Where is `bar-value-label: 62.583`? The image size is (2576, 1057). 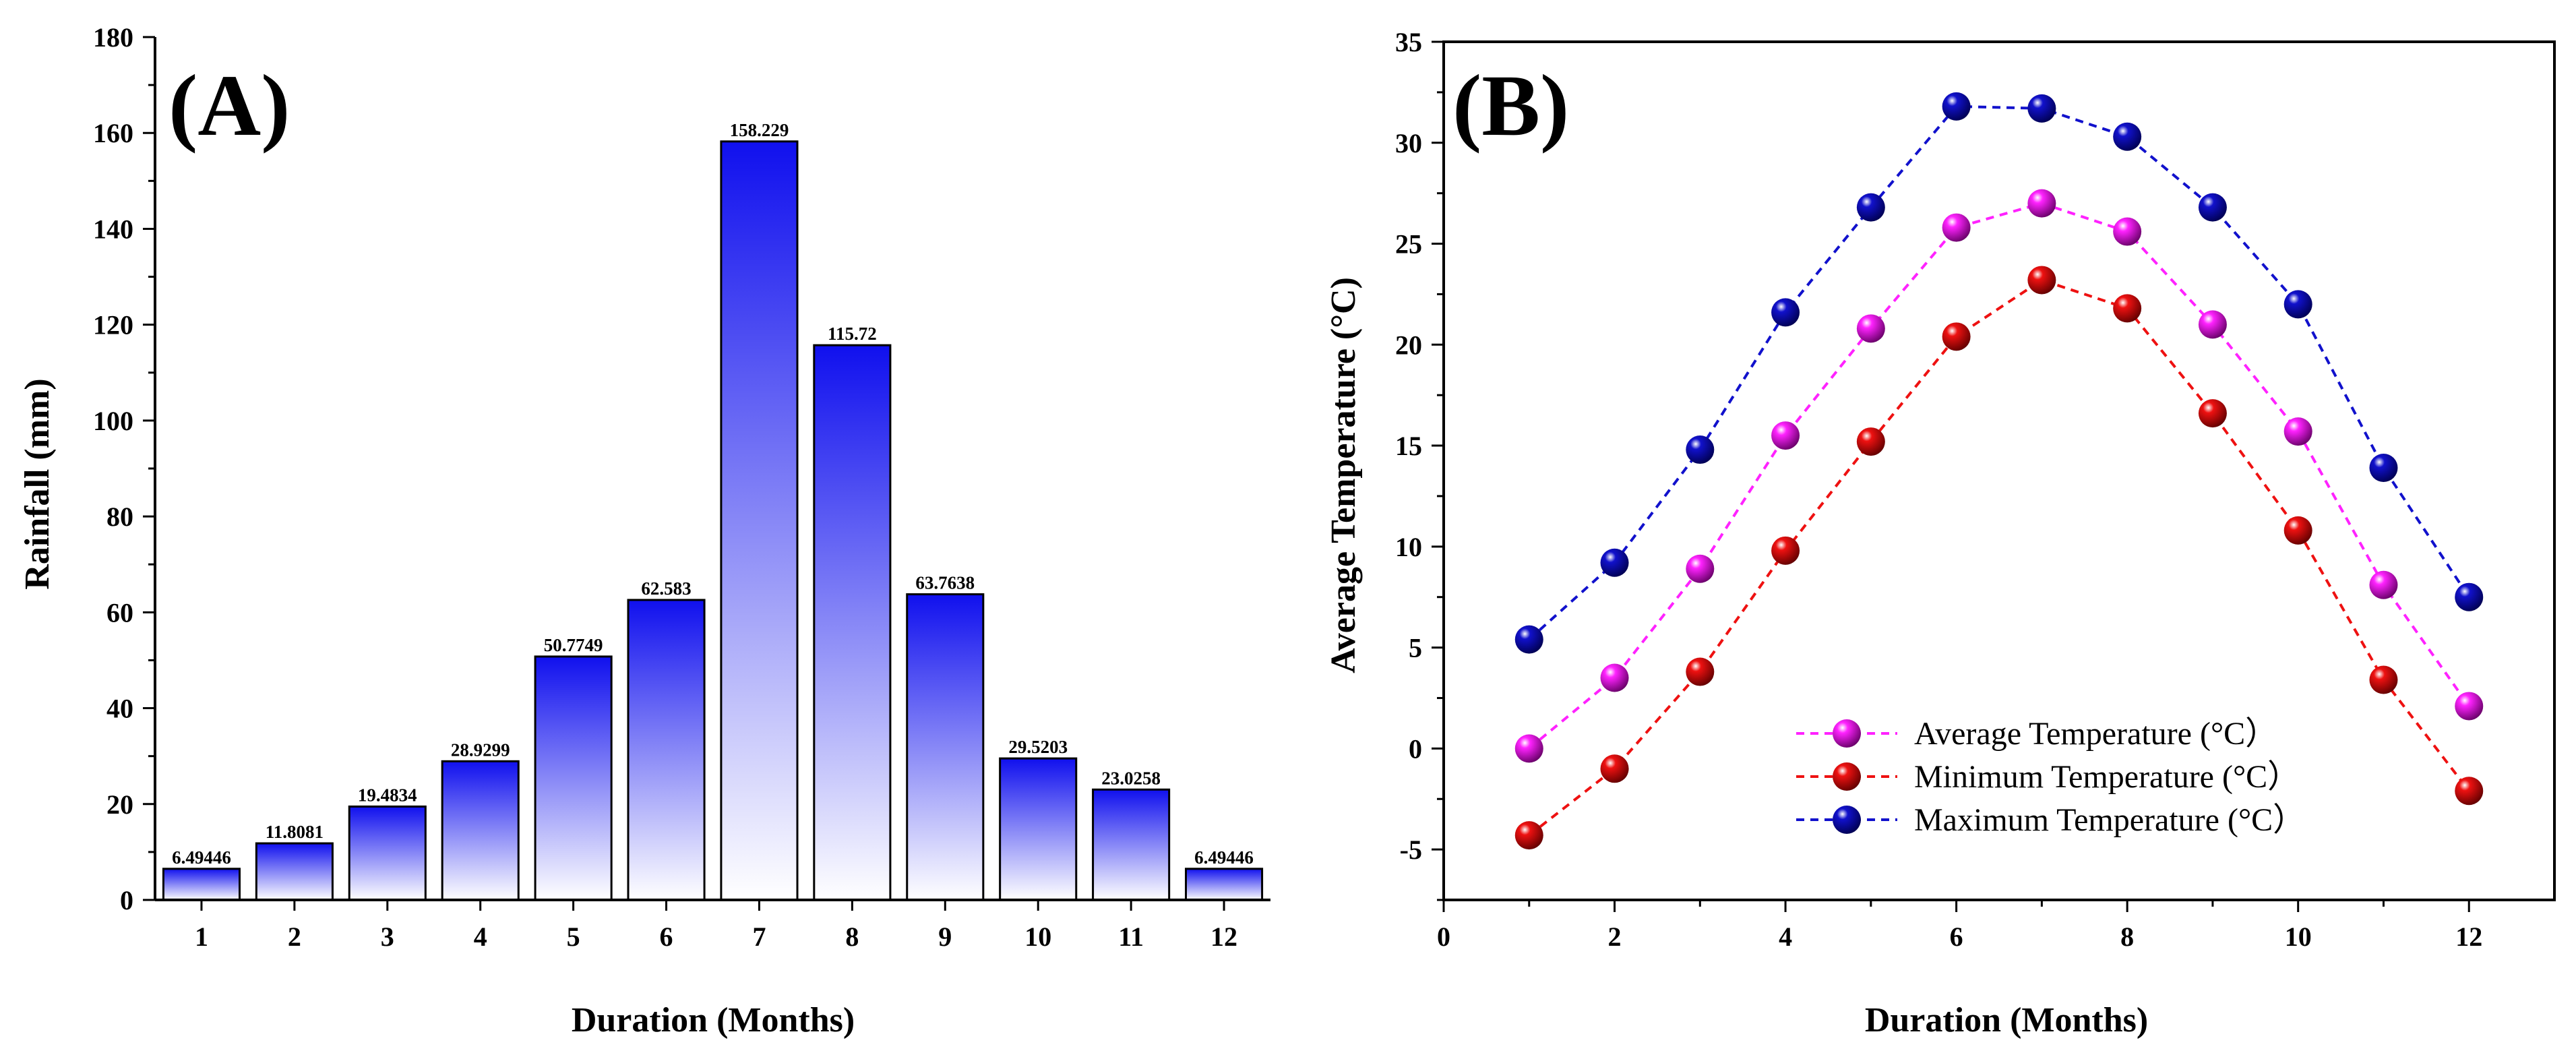
bar-value-label: 62.583 is located at coordinates (666, 588).